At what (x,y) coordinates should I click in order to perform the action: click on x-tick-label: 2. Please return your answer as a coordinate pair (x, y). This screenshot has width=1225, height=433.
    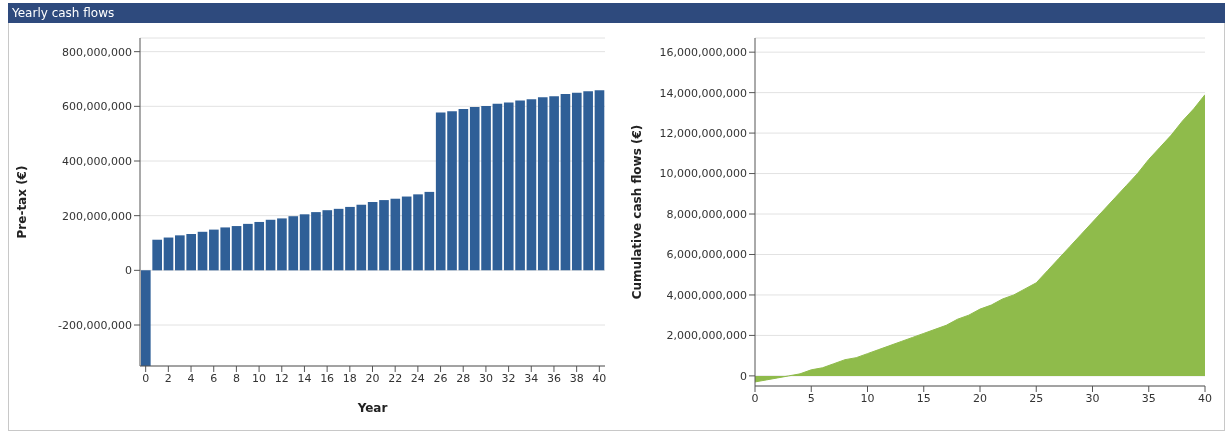
    Looking at the image, I should click on (168, 378).